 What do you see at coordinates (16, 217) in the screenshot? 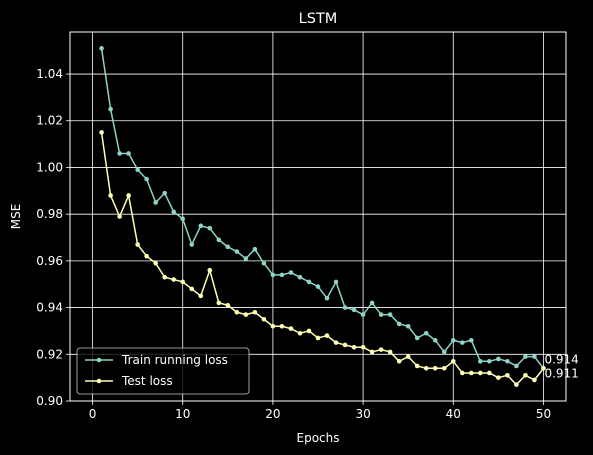
I see `y-axis-label: MSE` at bounding box center [16, 217].